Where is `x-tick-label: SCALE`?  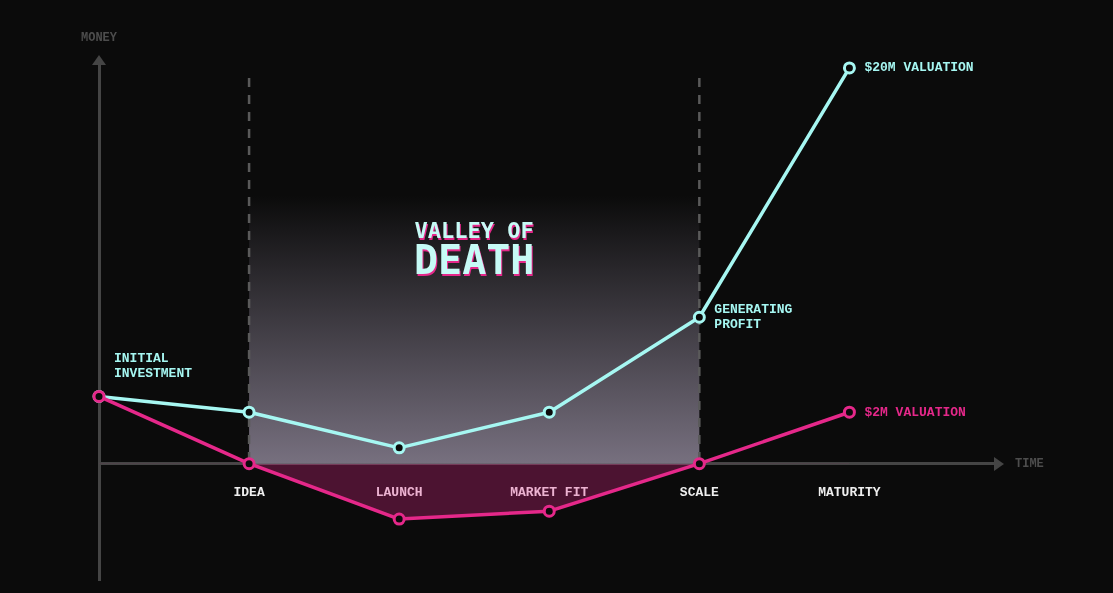 x-tick-label: SCALE is located at coordinates (699, 492).